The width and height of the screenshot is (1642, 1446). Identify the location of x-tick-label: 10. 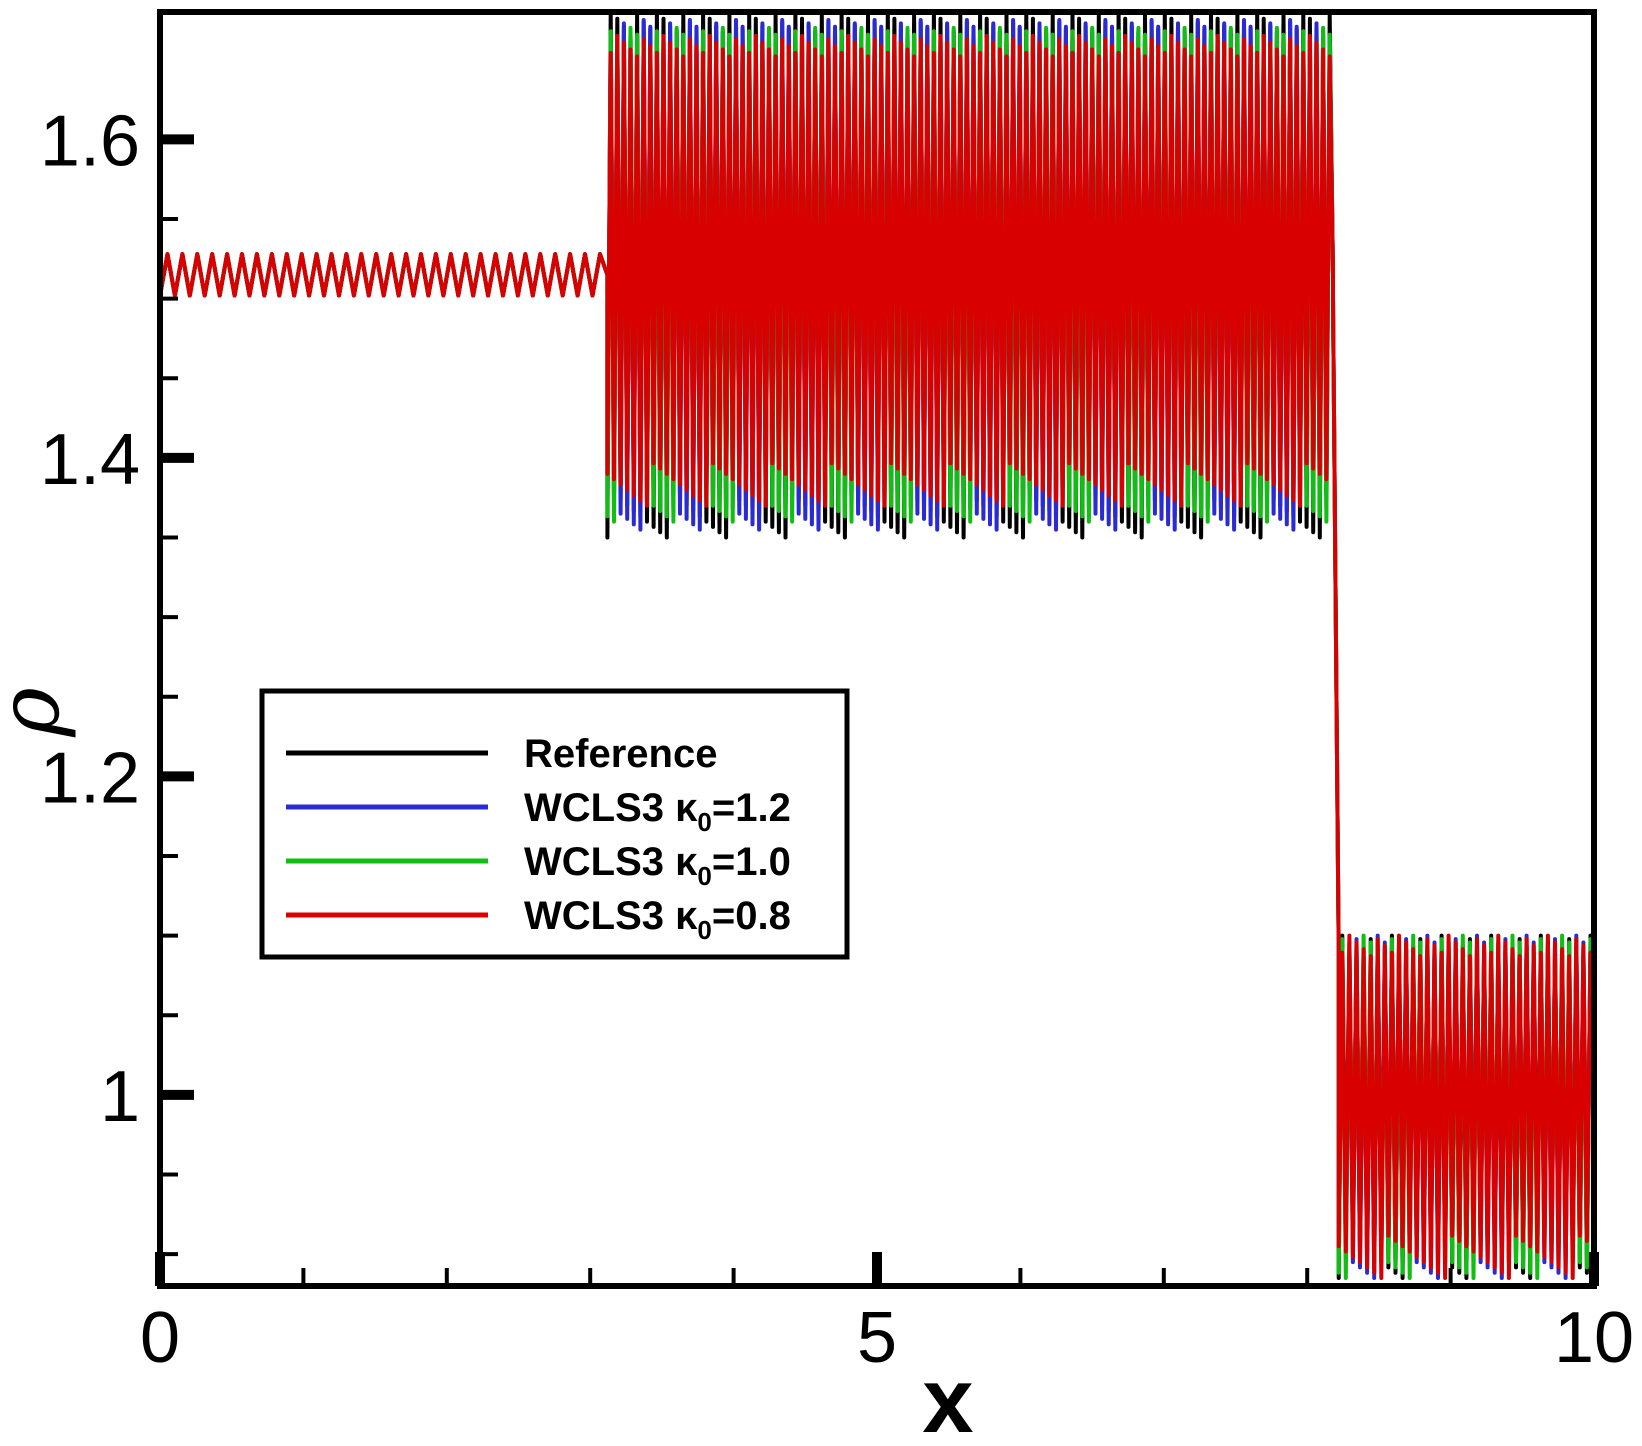
(1594, 1338).